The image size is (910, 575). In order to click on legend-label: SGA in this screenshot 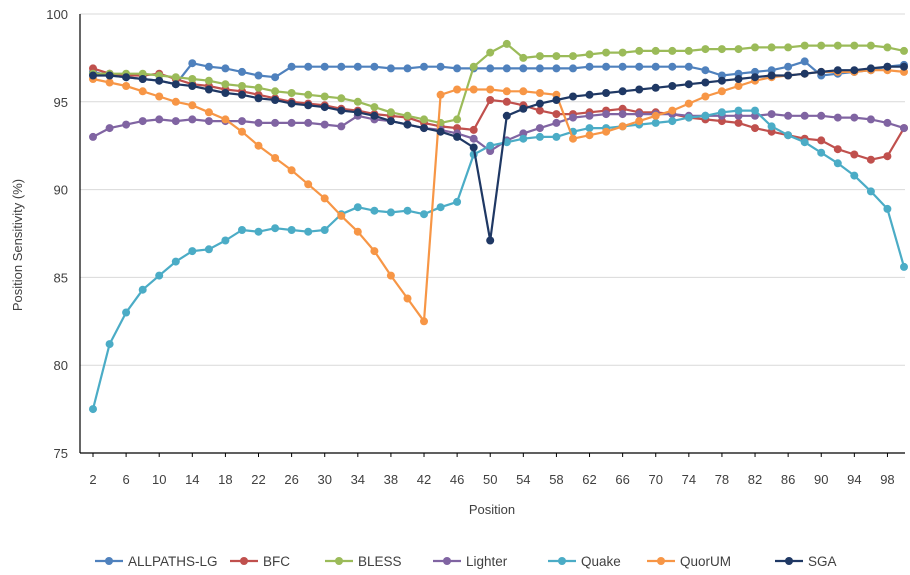, I will do `click(822, 561)`.